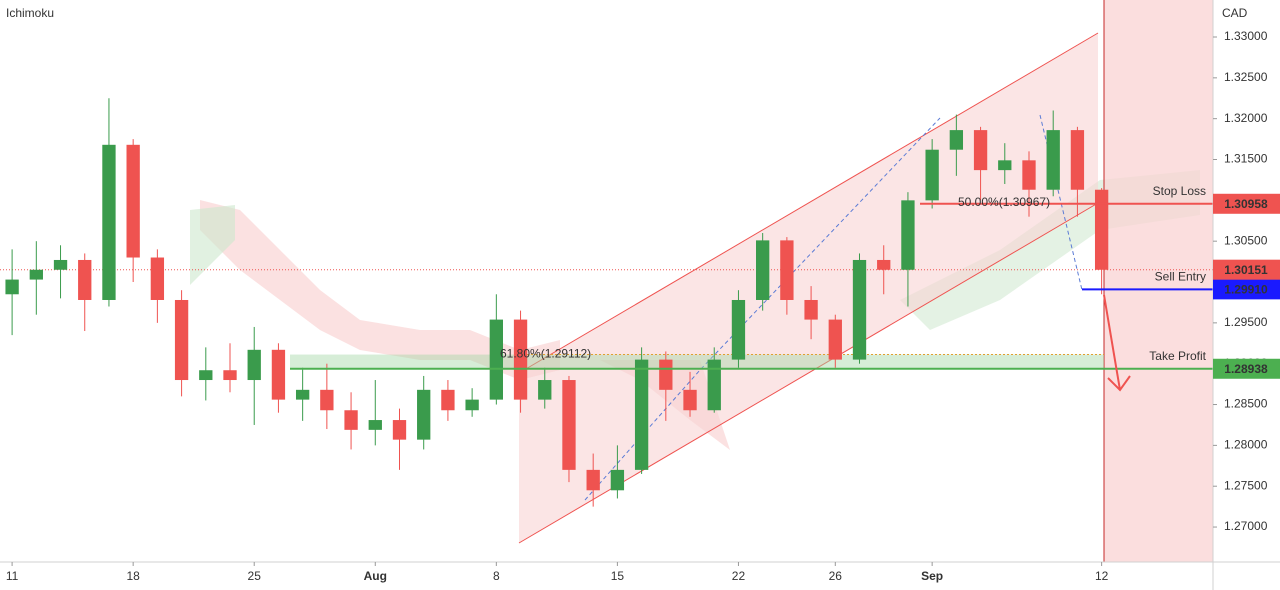 The width and height of the screenshot is (1280, 590). What do you see at coordinates (1246, 118) in the screenshot?
I see `y-tick-label: 1.32000` at bounding box center [1246, 118].